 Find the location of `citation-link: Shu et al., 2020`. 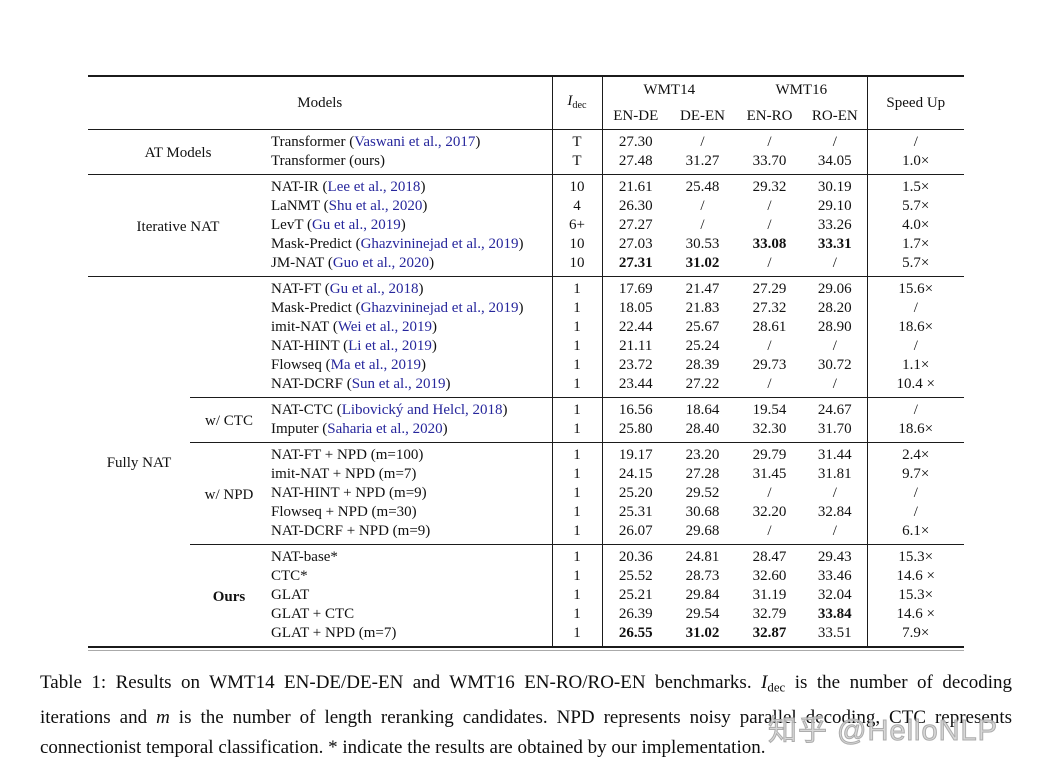

citation-link: Shu et al., 2020 is located at coordinates (375, 206).